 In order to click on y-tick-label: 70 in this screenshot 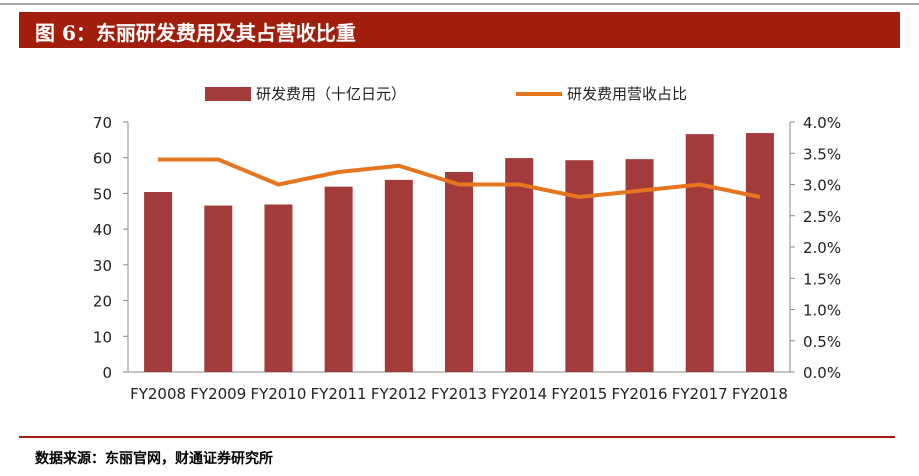, I will do `click(102, 123)`.